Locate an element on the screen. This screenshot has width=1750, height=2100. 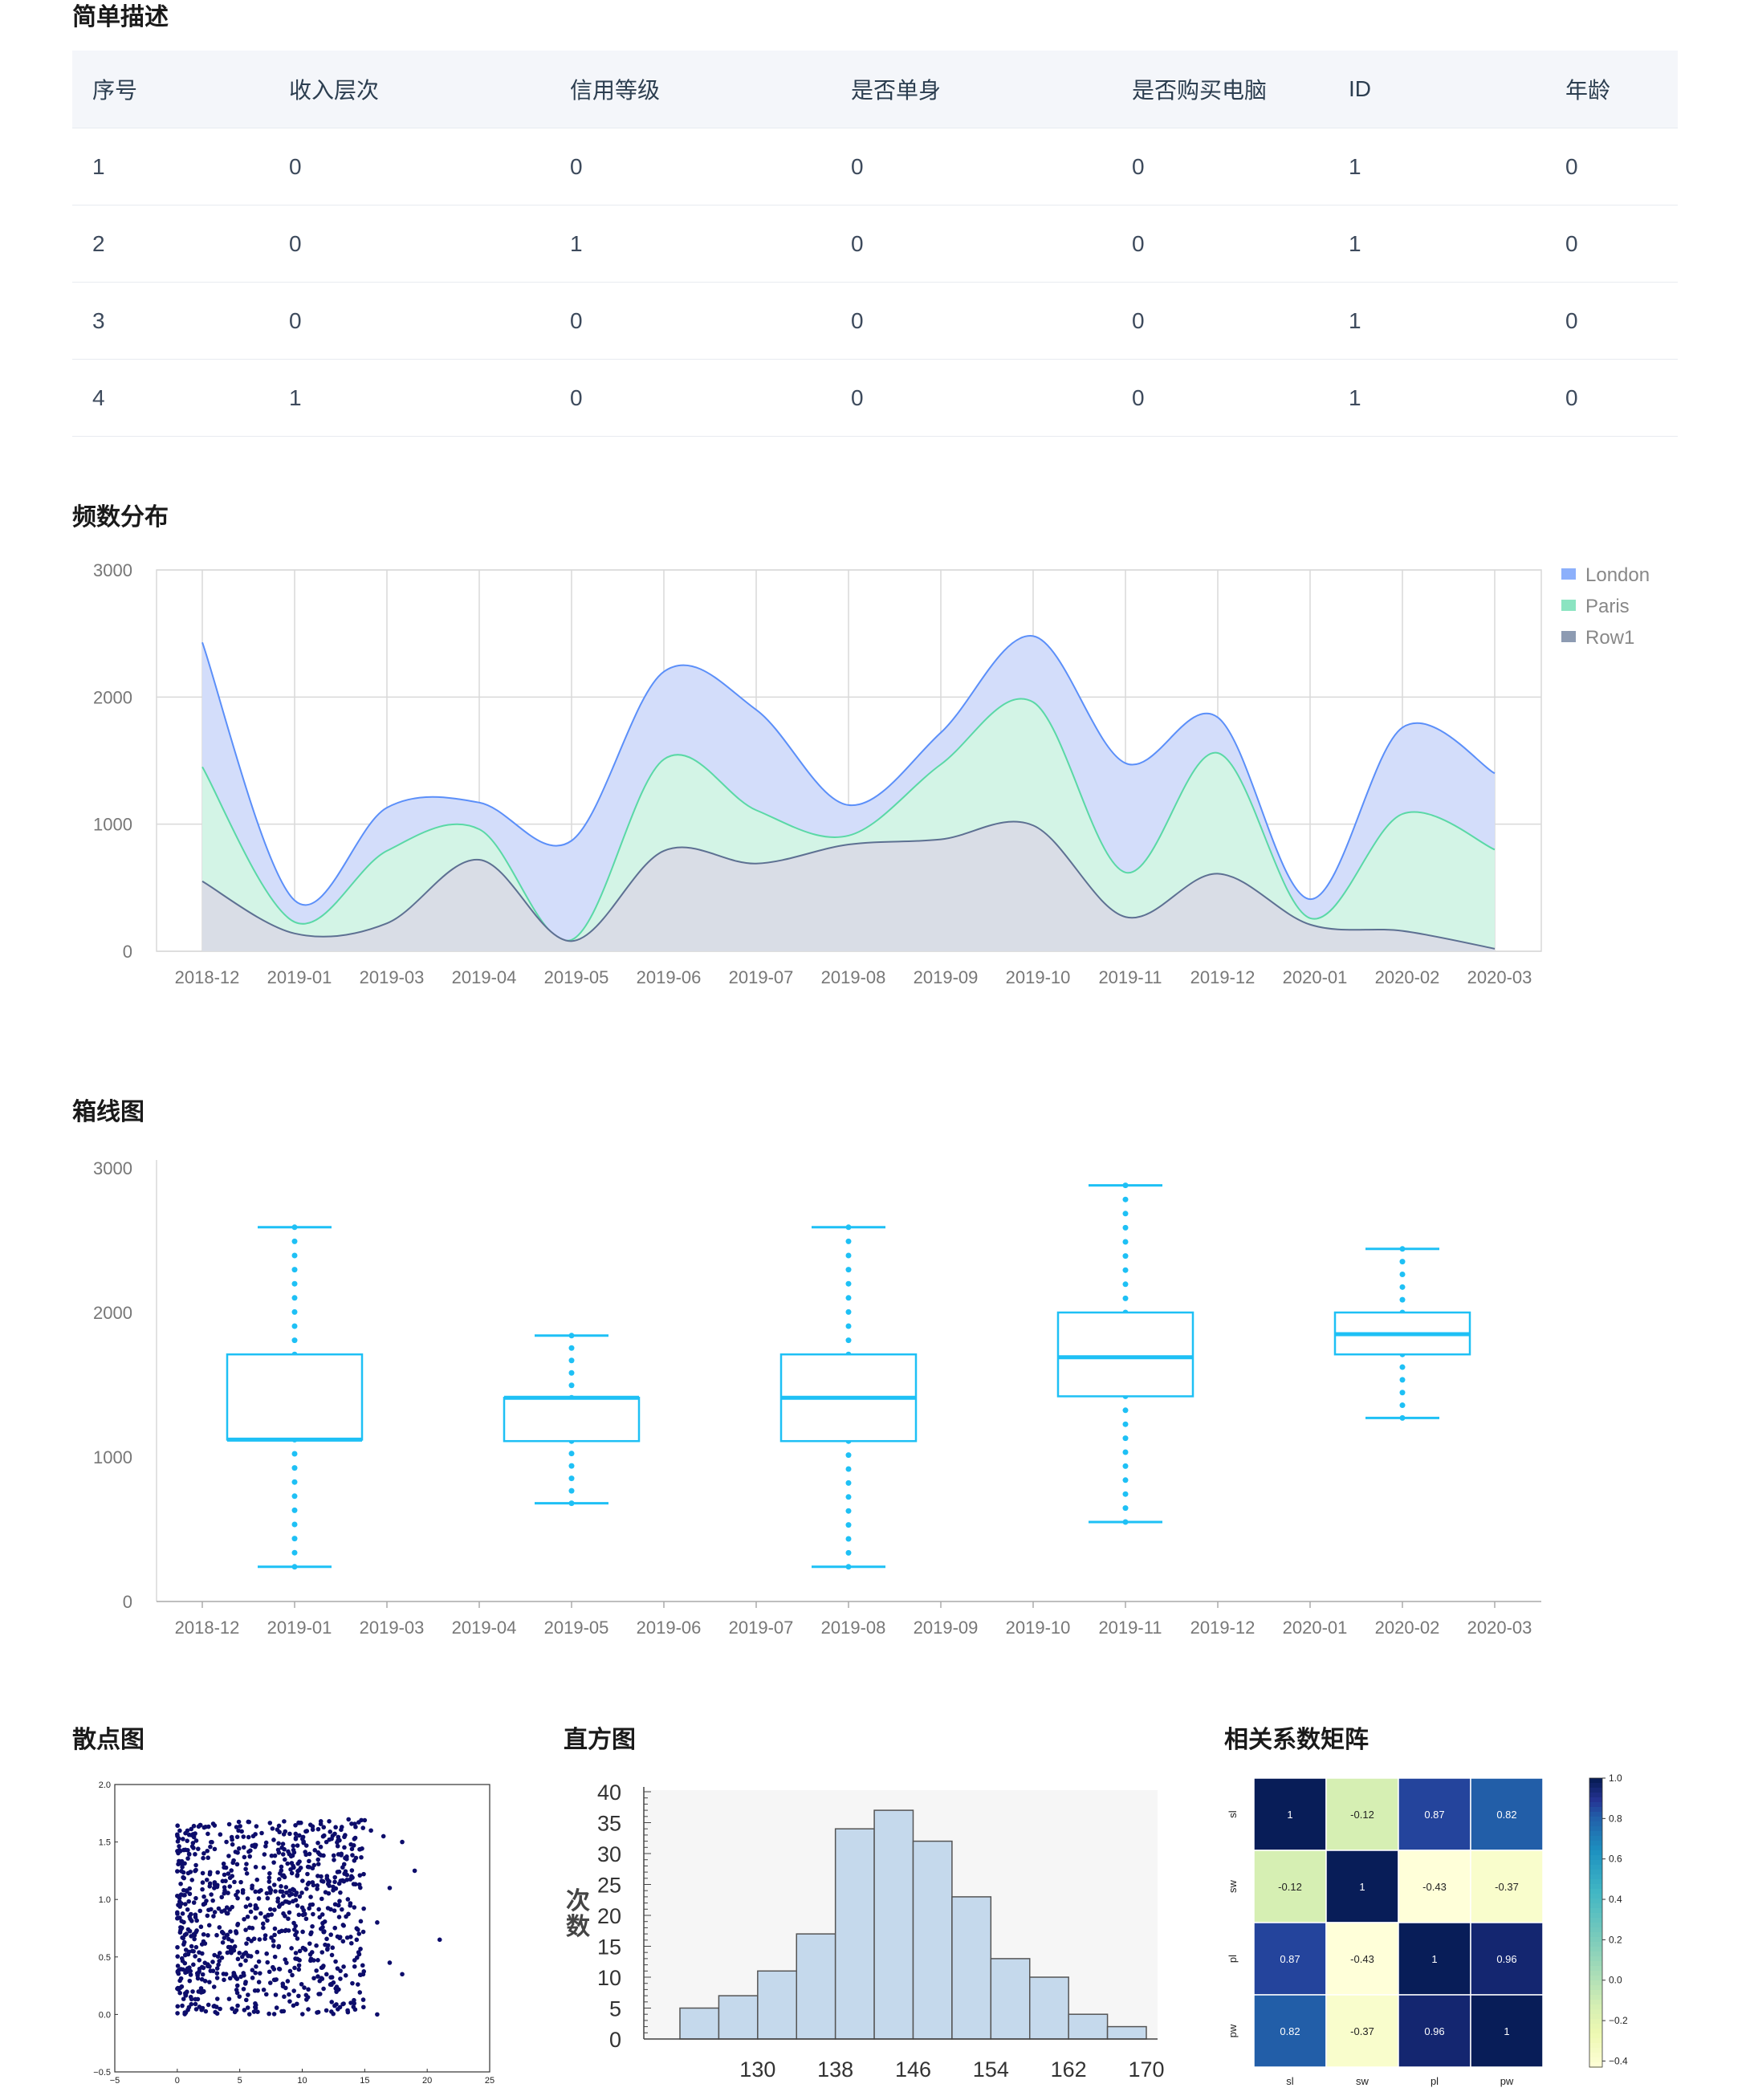
x-tick-label: 25 is located at coordinates (489, 2081).